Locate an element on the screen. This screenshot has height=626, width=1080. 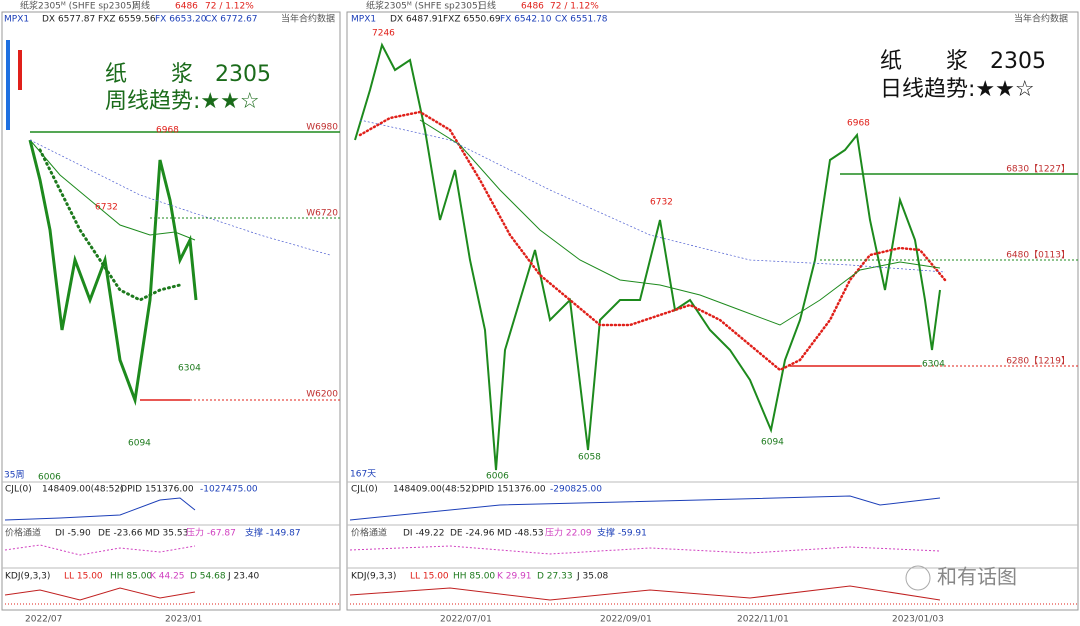
channel-item: 压力 -67.87 is located at coordinates (211, 533).